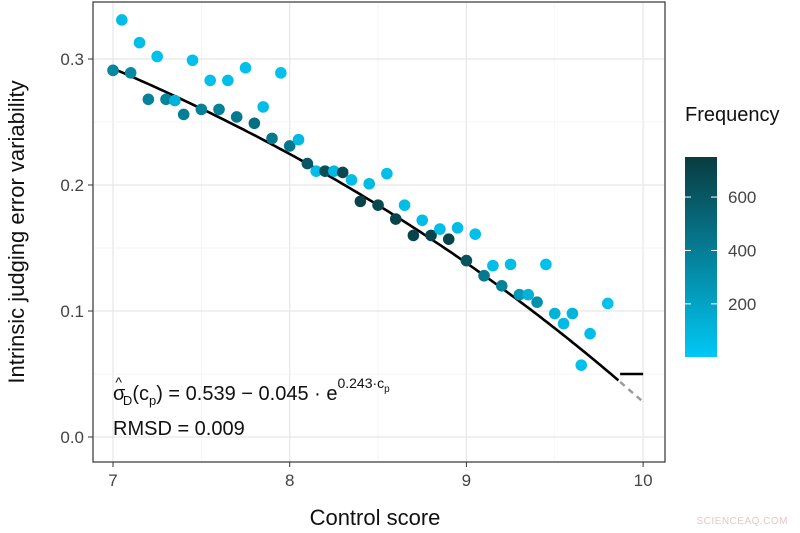 The height and width of the screenshot is (533, 800). What do you see at coordinates (112, 480) in the screenshot?
I see `x-tick-label: 7` at bounding box center [112, 480].